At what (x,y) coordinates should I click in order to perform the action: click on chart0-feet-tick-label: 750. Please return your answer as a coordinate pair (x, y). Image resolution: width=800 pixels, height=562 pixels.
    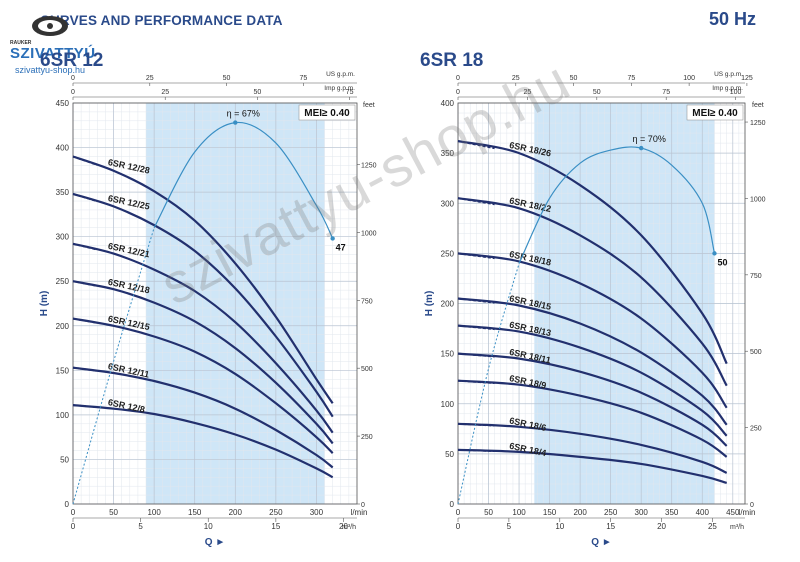
    Looking at the image, I should click on (367, 301).